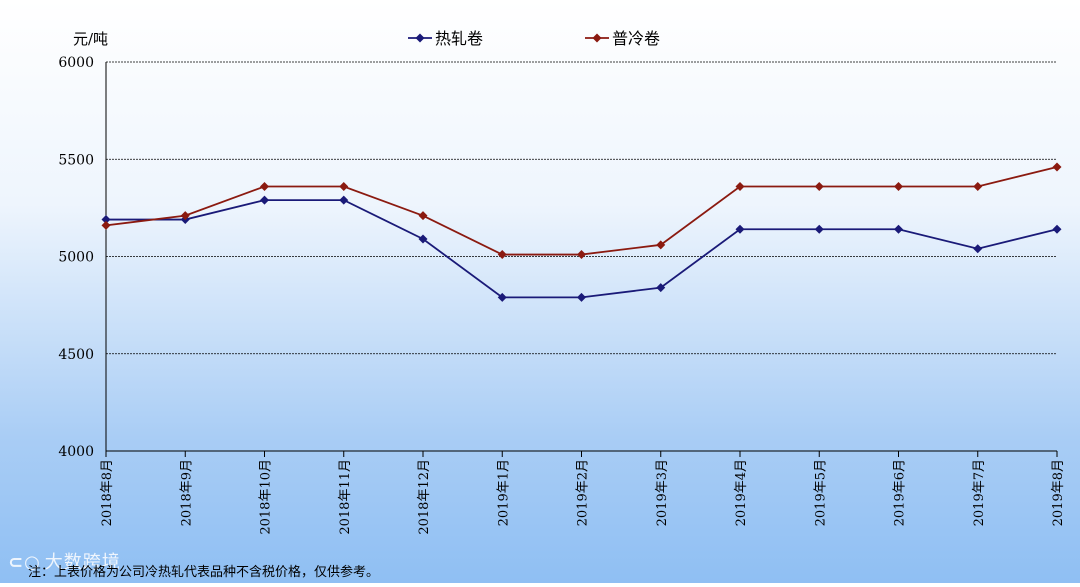 This screenshot has height=587, width=1080. Describe the element at coordinates (76, 355) in the screenshot. I see `y-tick-label: 4500` at that location.